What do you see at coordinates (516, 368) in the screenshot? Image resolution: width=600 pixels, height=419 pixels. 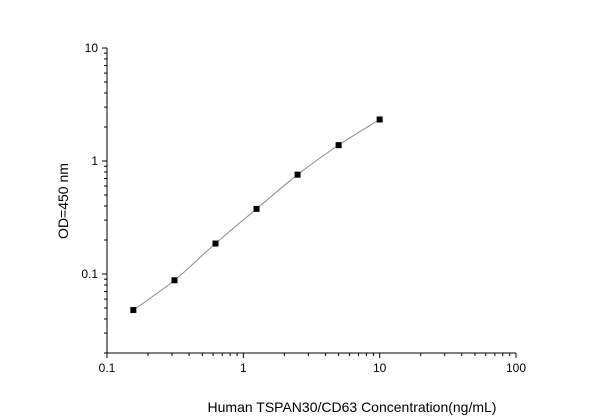 I see `x-tick-label: 100` at bounding box center [516, 368].